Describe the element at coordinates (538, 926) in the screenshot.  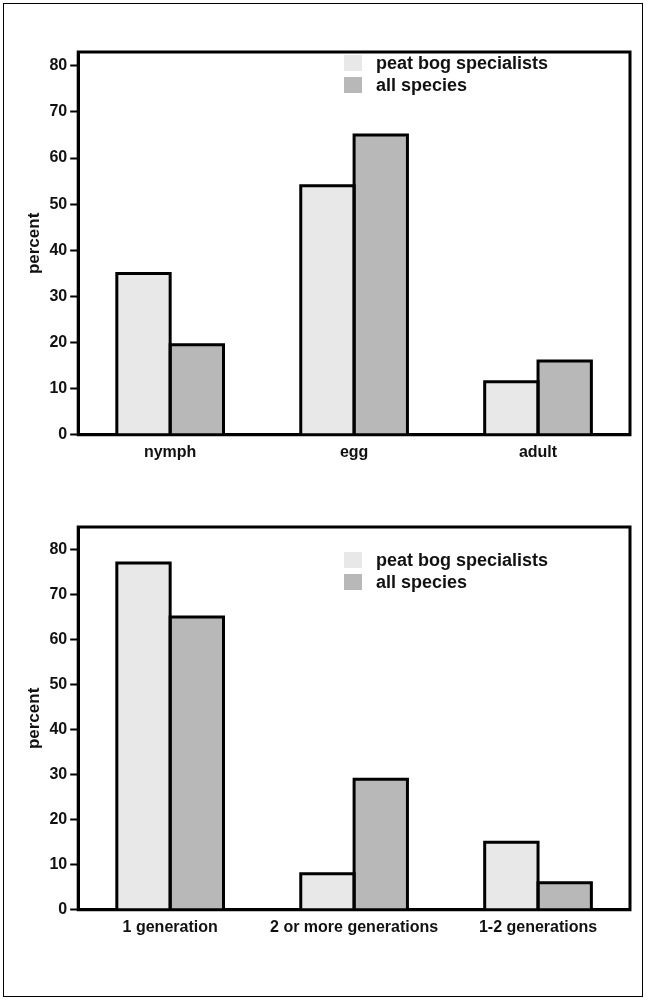
I see `x-tick-label: 1-2 generations` at that location.